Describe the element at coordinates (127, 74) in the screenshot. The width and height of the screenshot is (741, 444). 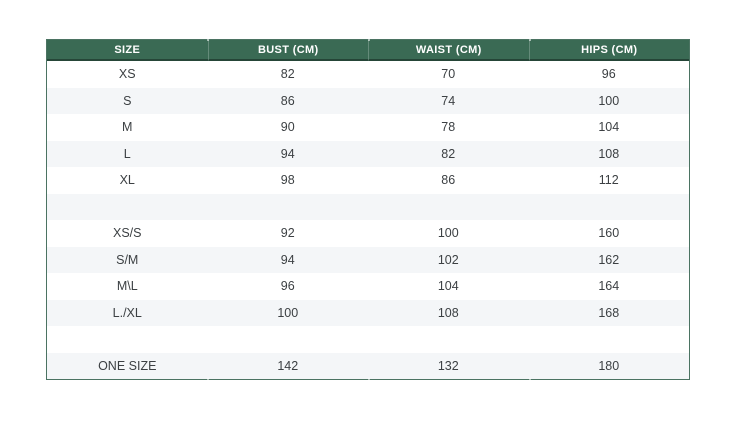
I see `table-cell: XS` at that location.